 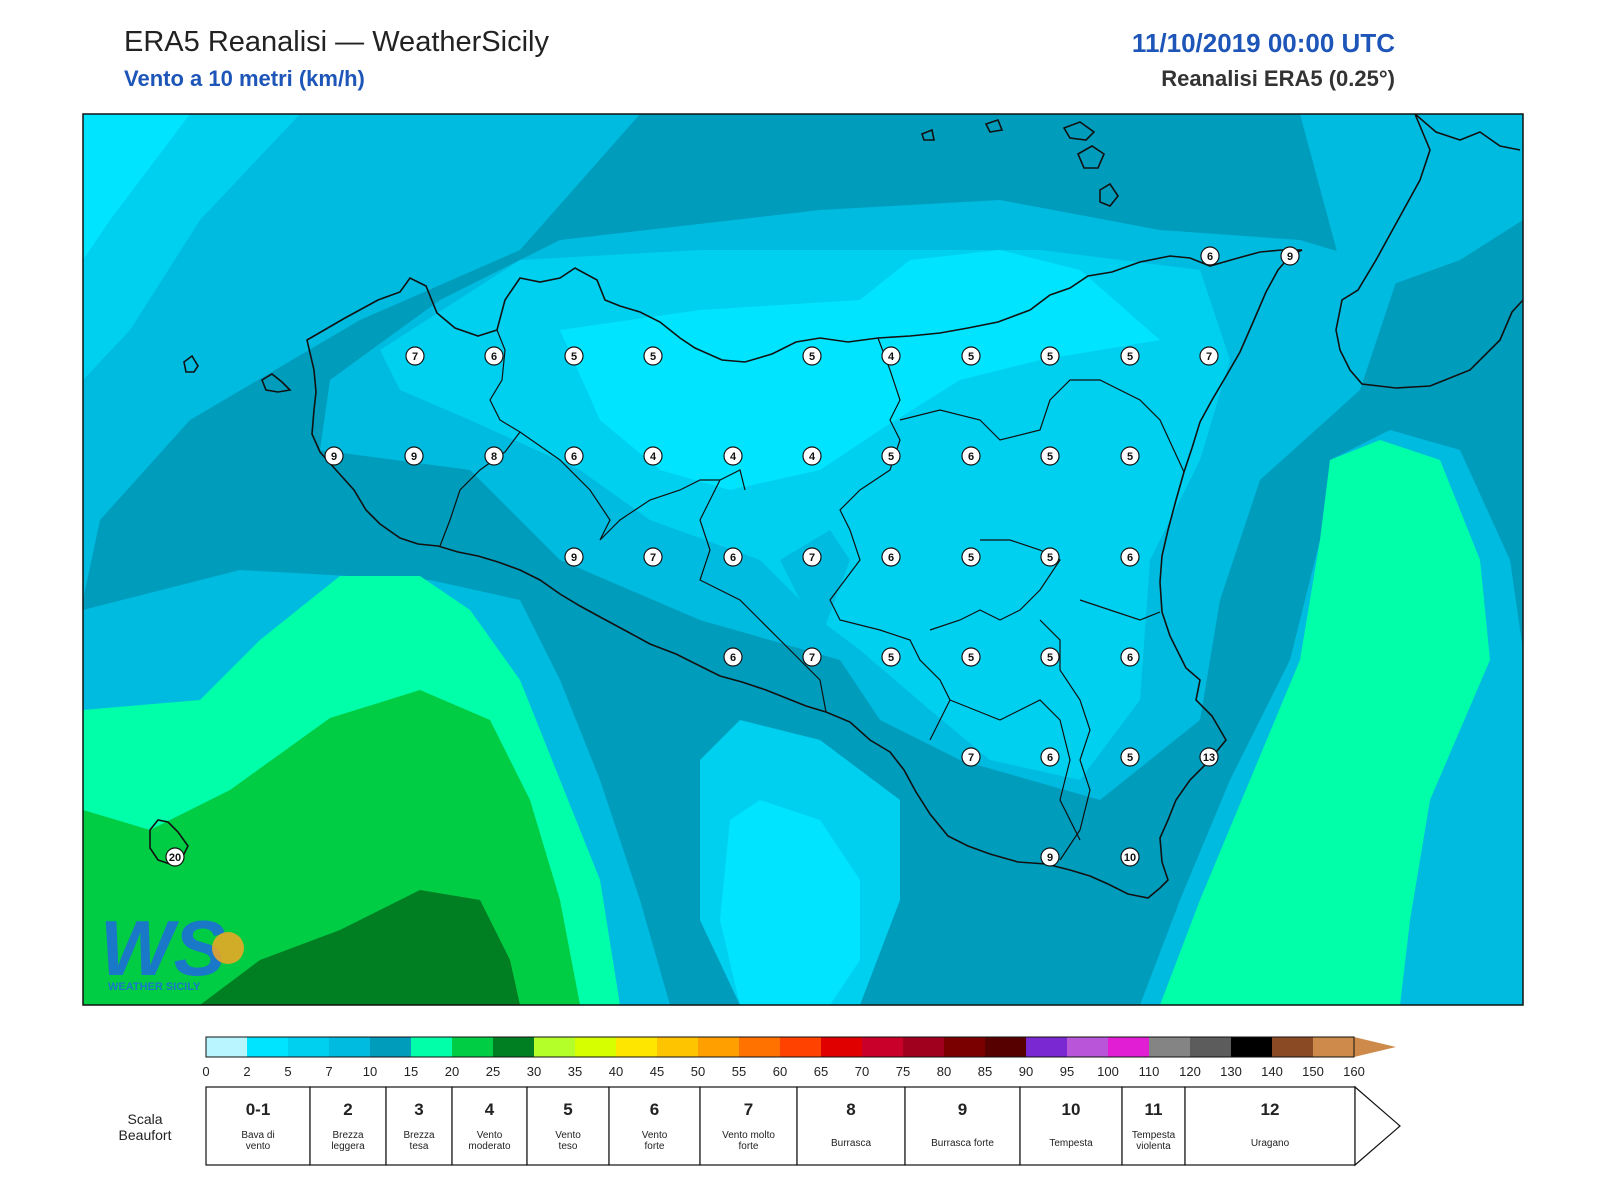 I want to click on band-2-5-south, so click(x=790, y=902).